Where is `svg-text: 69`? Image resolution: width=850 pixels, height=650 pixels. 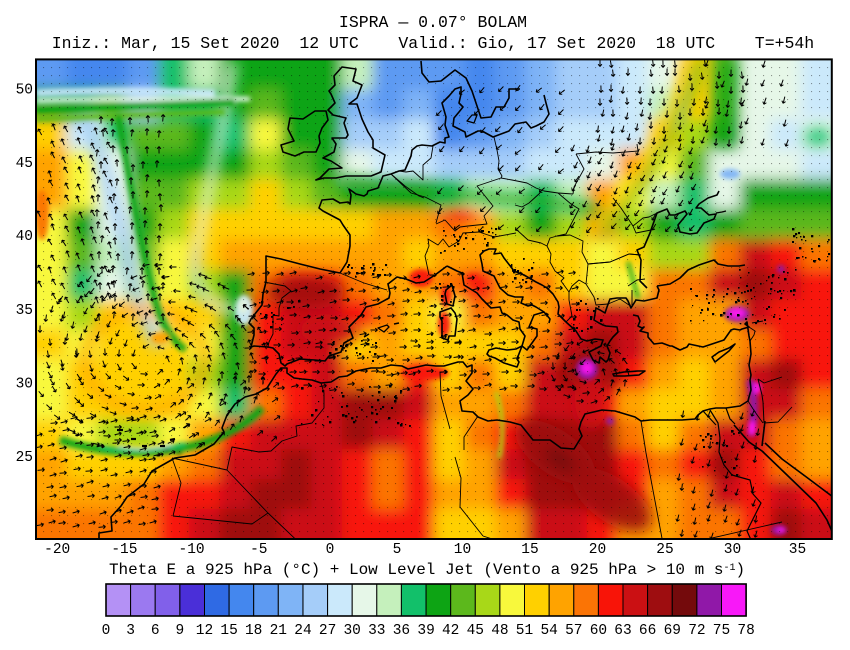
svg-text: 69 is located at coordinates (672, 631).